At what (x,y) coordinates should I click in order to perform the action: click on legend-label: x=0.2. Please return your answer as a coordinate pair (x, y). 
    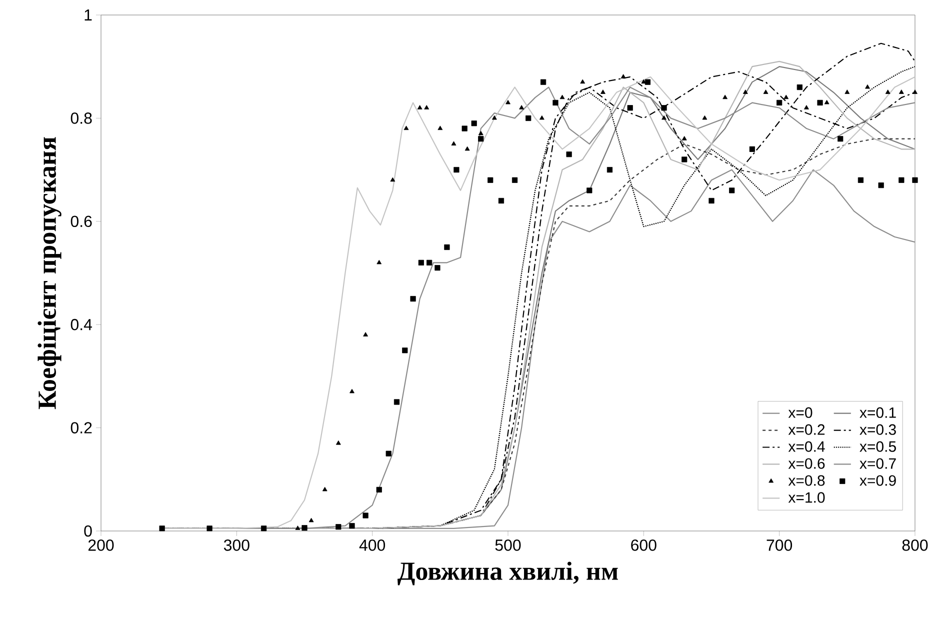
    Looking at the image, I should click on (806, 429).